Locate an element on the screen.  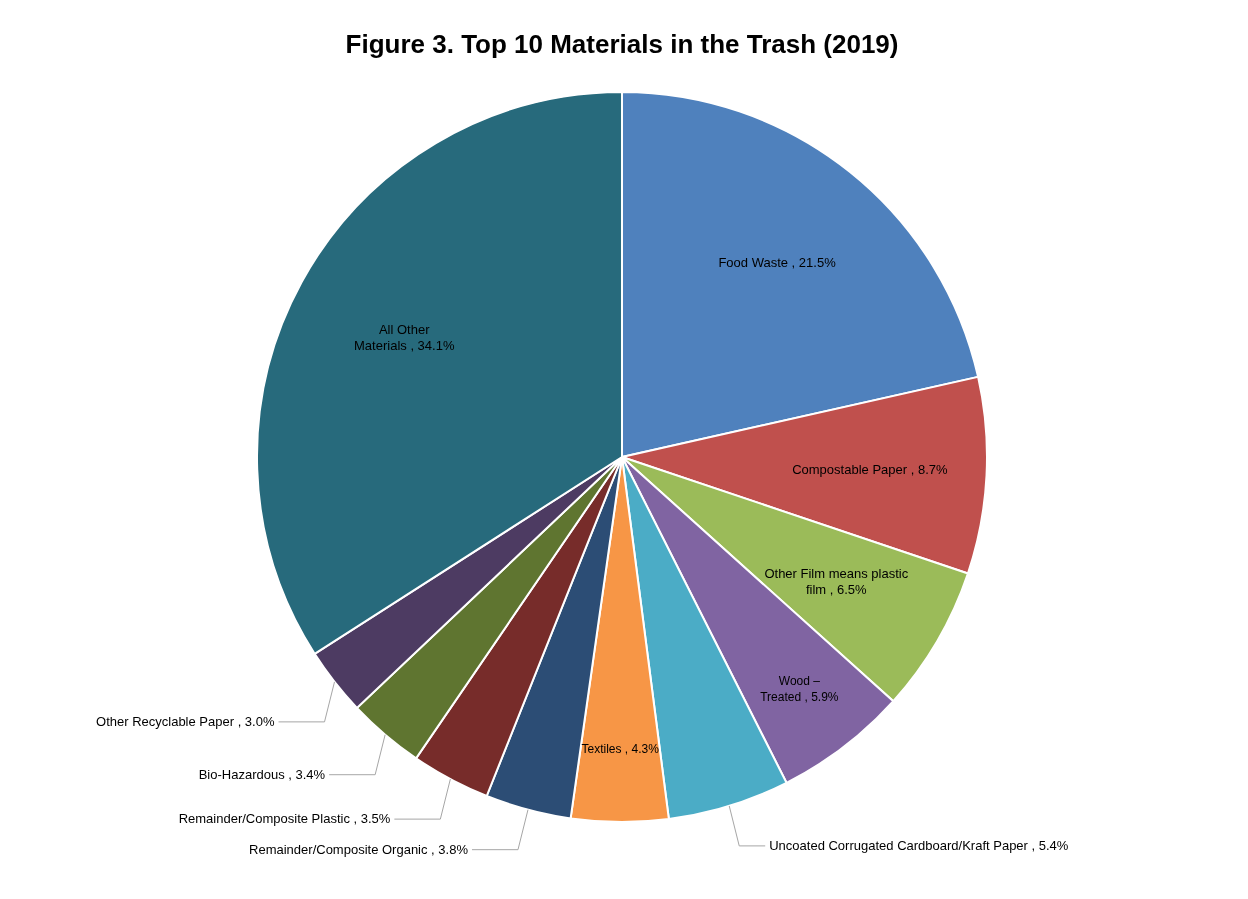
slice-label: All Other Materials , 34.1% is located at coordinates (404, 337).